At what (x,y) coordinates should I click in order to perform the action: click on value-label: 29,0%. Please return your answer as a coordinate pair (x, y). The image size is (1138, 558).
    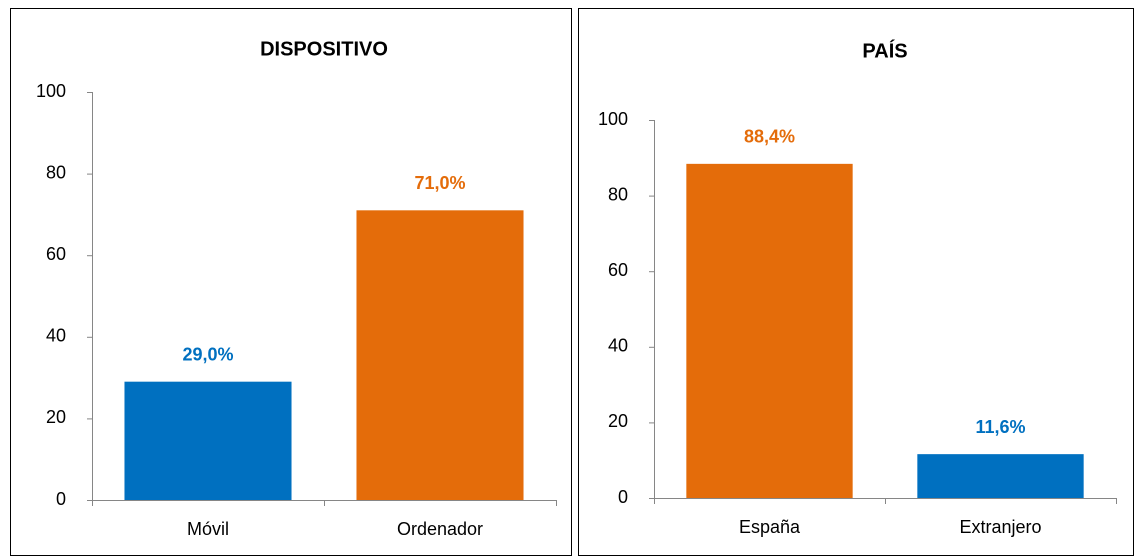
    Looking at the image, I should click on (207, 354).